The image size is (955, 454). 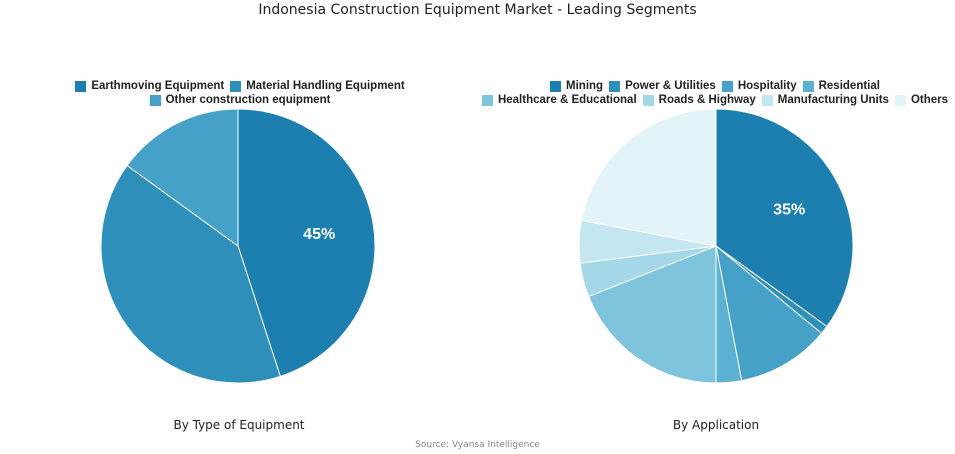 I want to click on legend-label: Manufacturing Units, so click(x=833, y=100).